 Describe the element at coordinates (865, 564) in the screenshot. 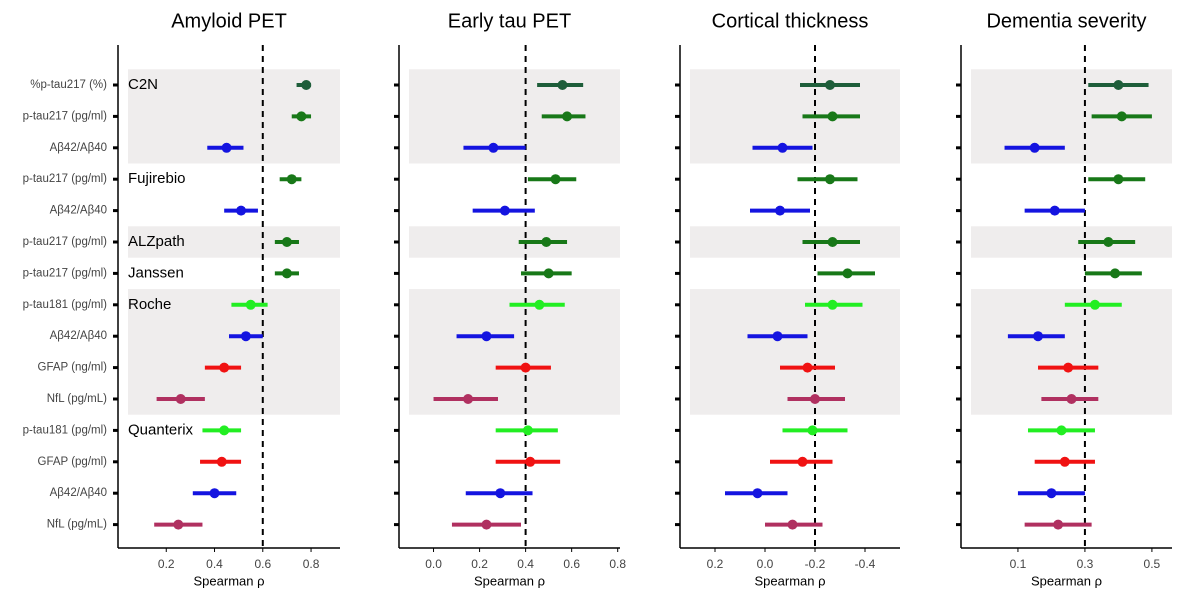

I see `x-tick-label: -0.4` at that location.